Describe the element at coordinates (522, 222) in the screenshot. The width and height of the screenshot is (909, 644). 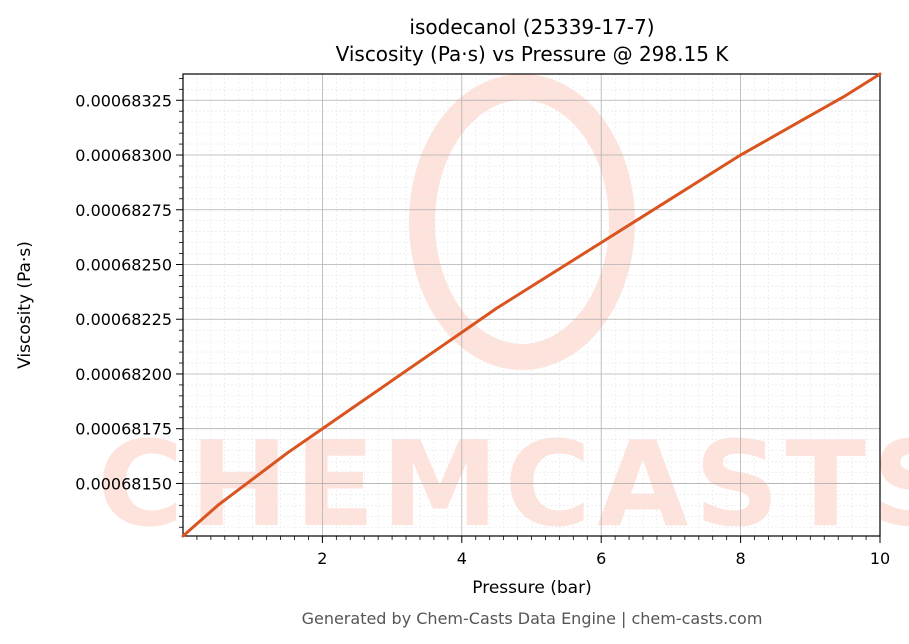
I see `watermark-logo-ring` at that location.